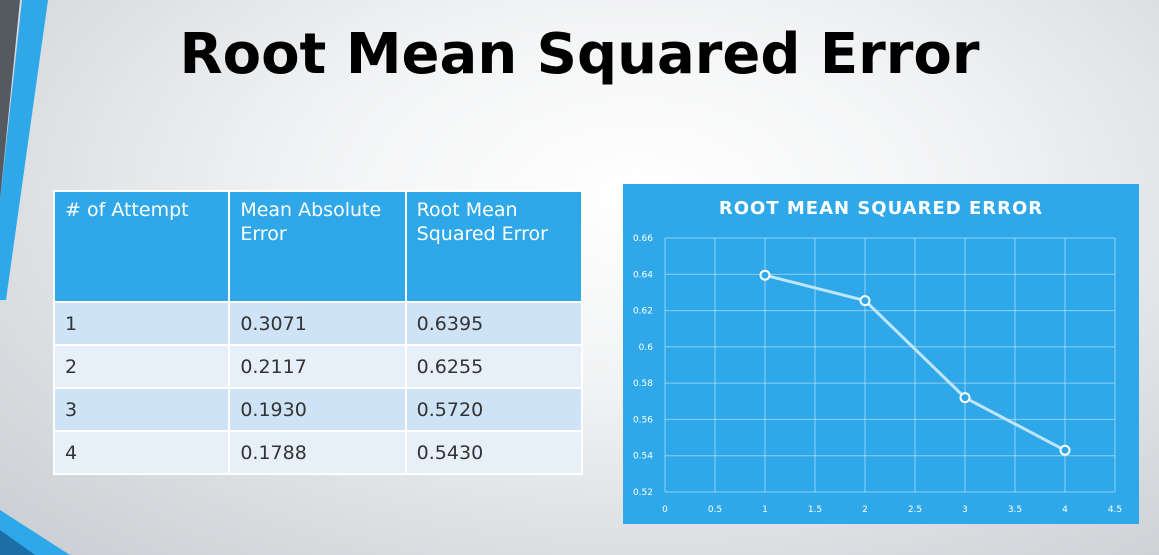 The image size is (1159, 555). Describe the element at coordinates (646, 348) in the screenshot. I see `y-tick-label: 0.6` at that location.